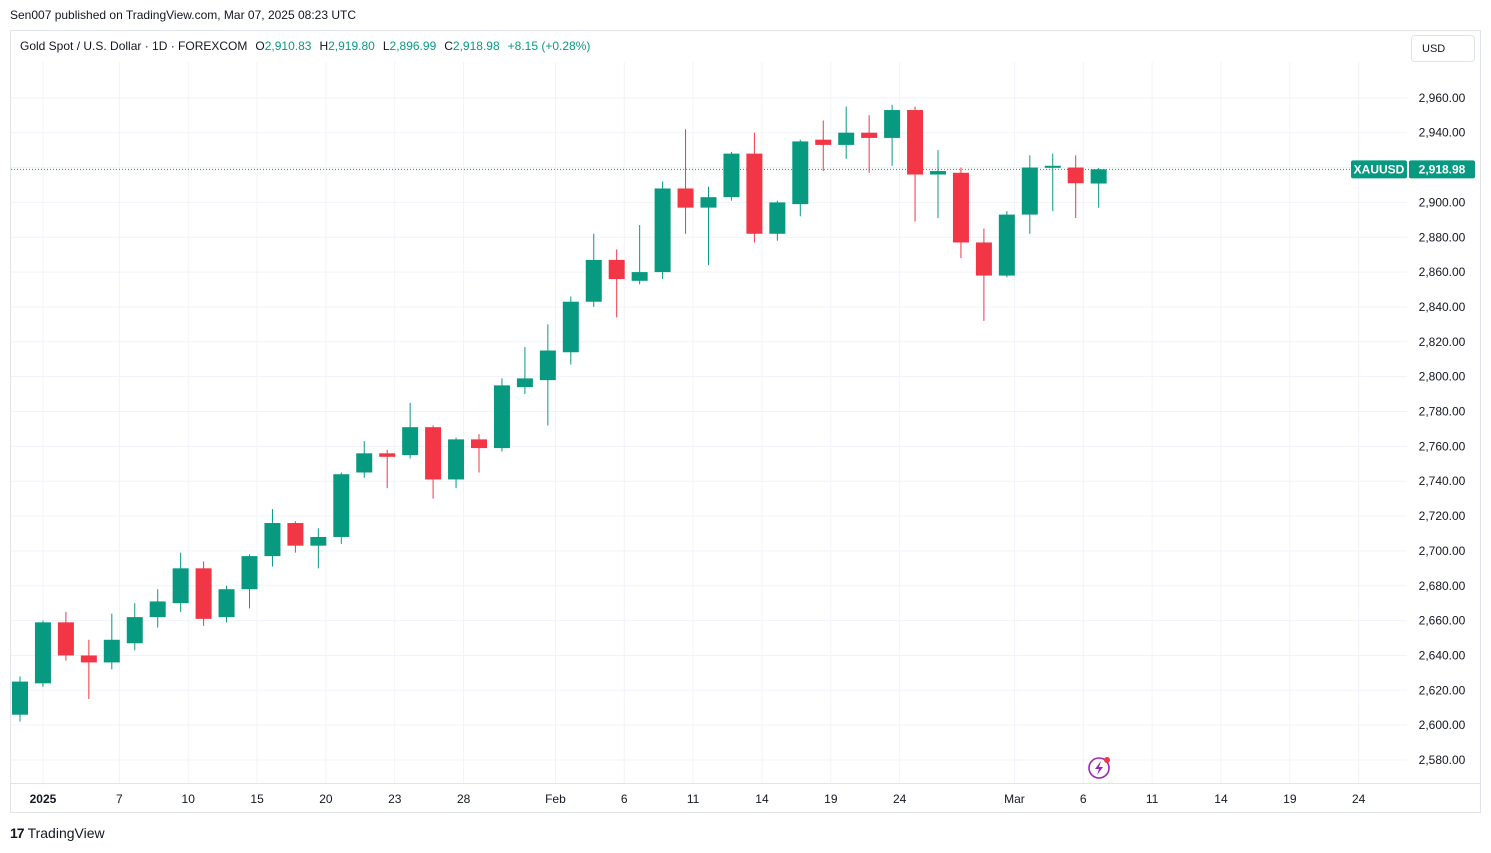 The width and height of the screenshot is (1491, 853). Describe the element at coordinates (413, 46) in the screenshot. I see `low-value: 2,896.99` at that location.